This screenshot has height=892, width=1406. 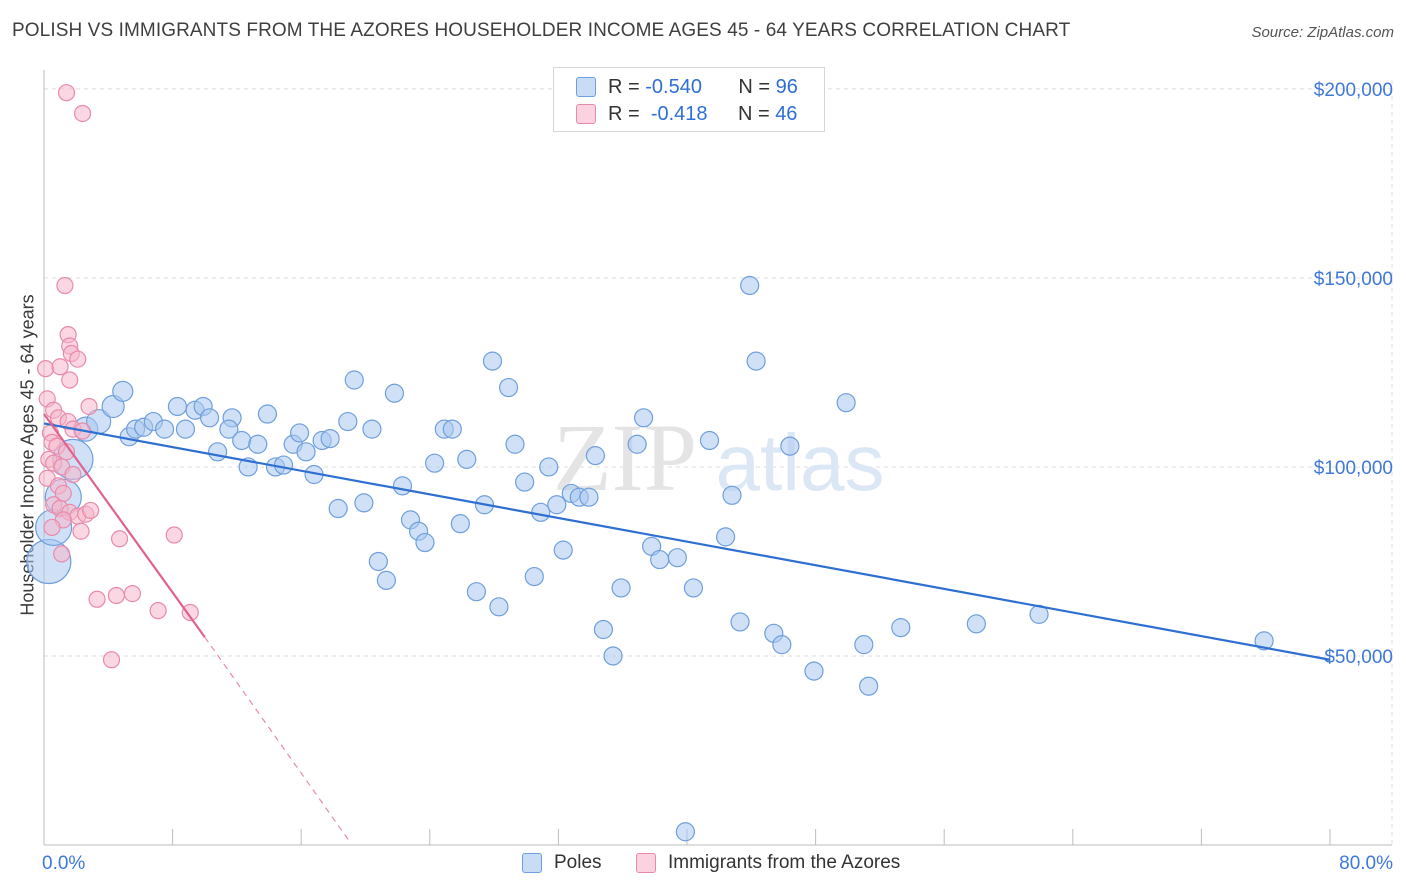 I want to click on legend-item-azores: Immigrants from the Azores, so click(x=768, y=863).